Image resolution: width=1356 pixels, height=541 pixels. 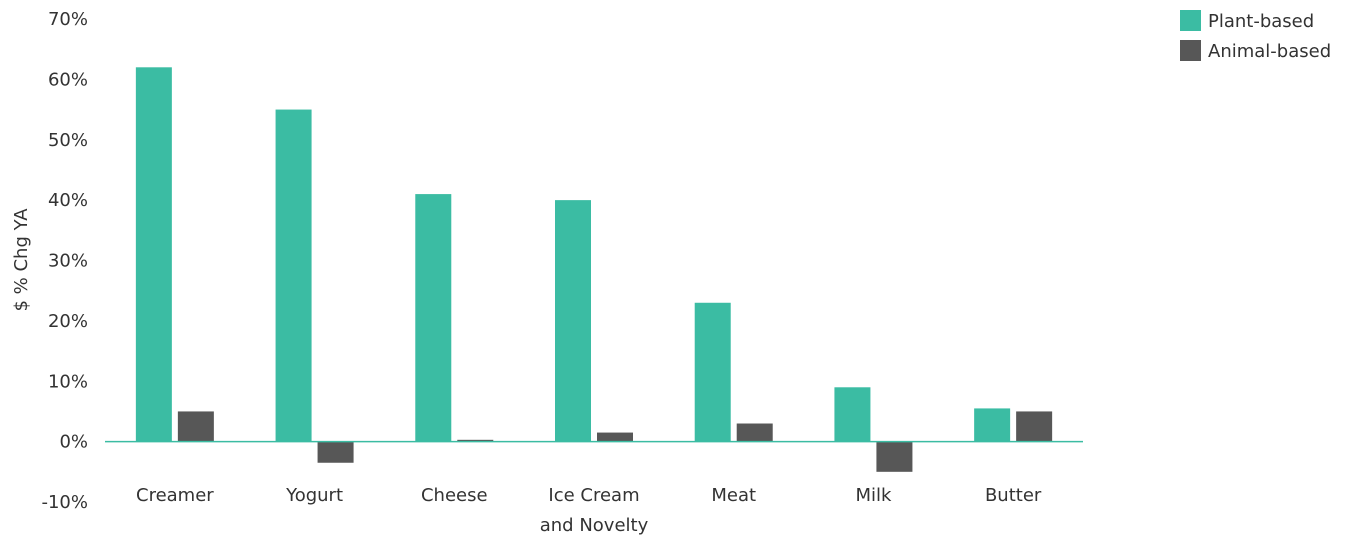 I want to click on legend-label: Animal-based, so click(x=1269, y=51).